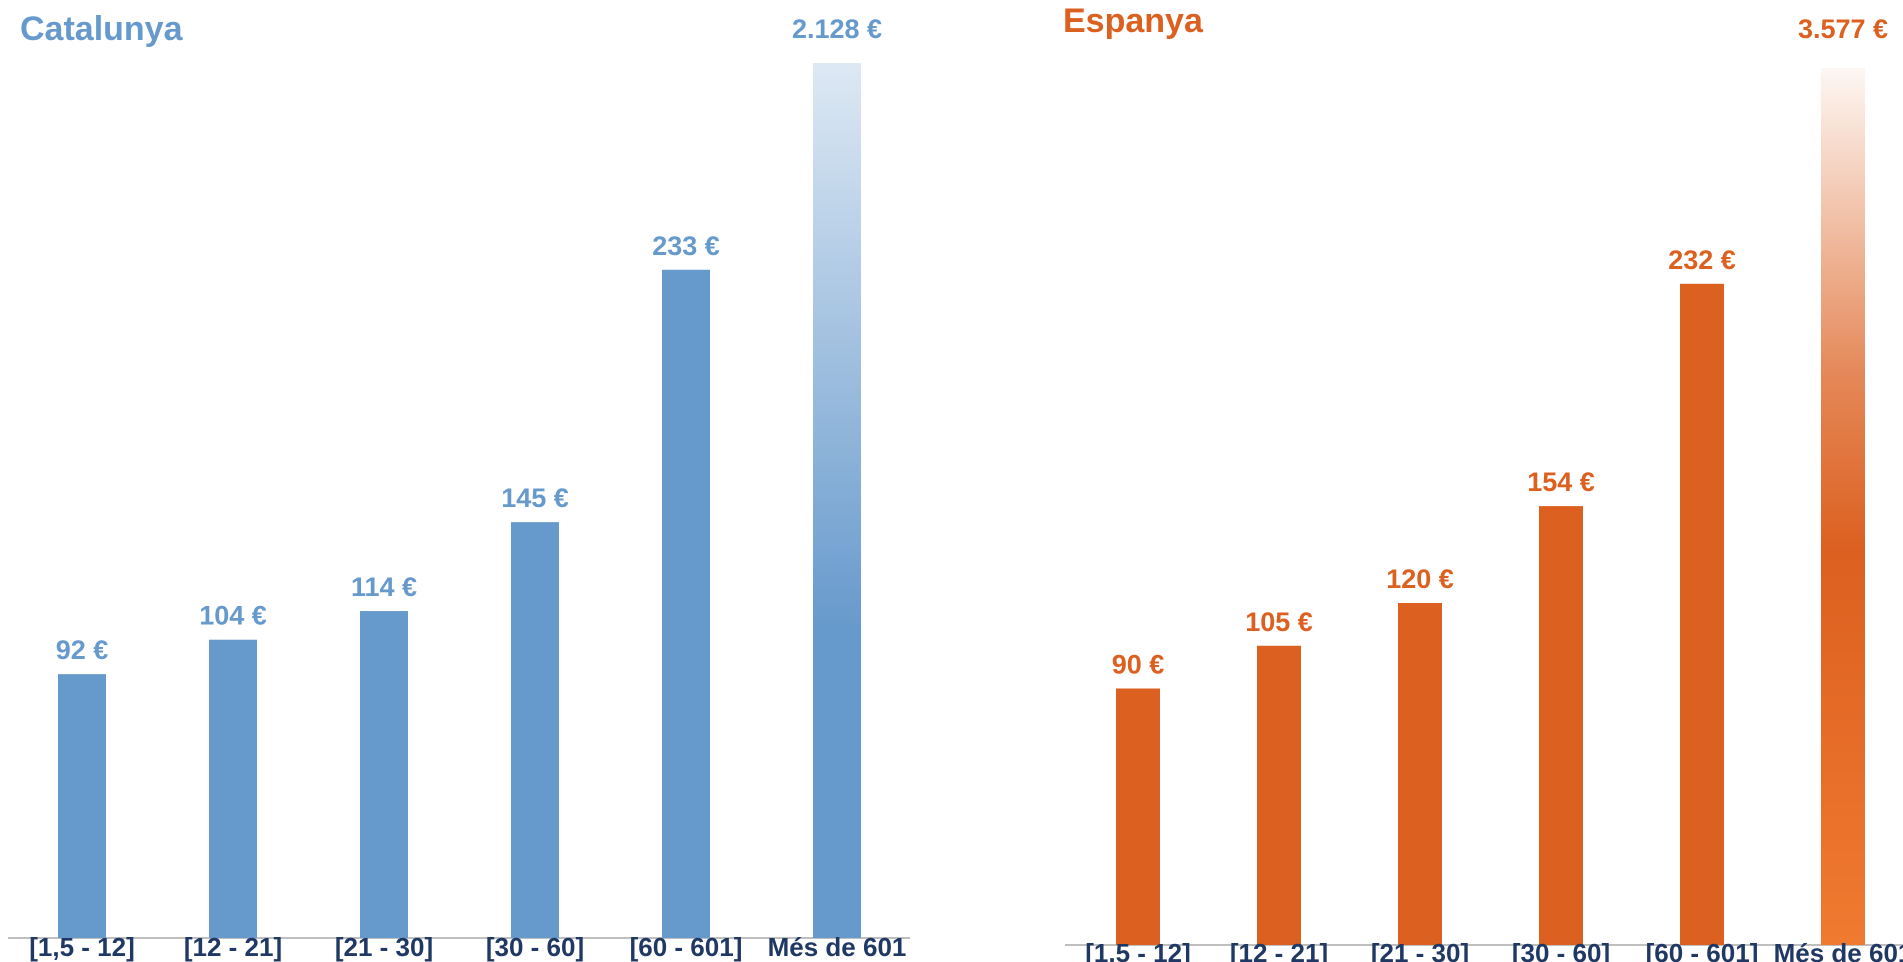  What do you see at coordinates (535, 498) in the screenshot?
I see `data-label: 145 €` at bounding box center [535, 498].